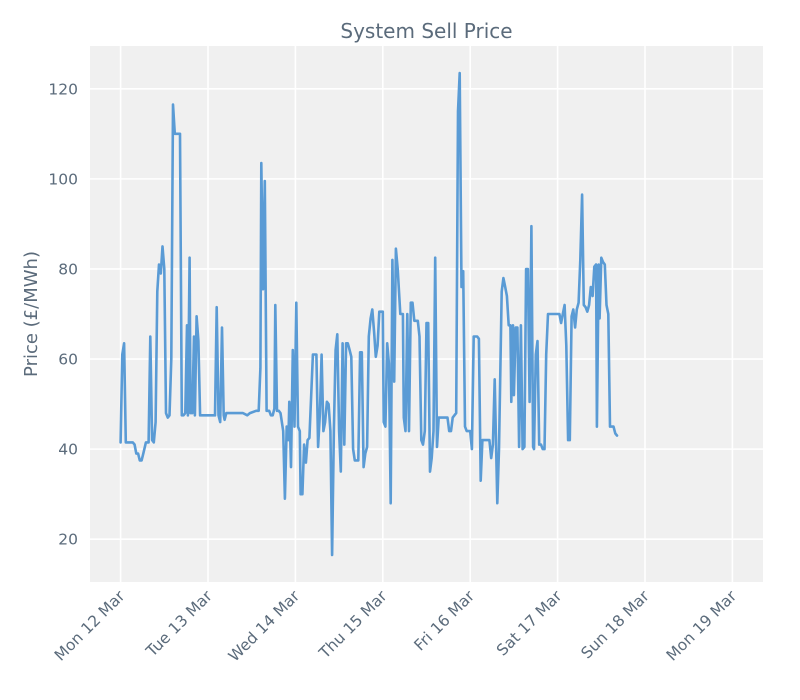 The height and width of the screenshot is (700, 800). What do you see at coordinates (68, 450) in the screenshot?
I see `y-tick-label: 40` at bounding box center [68, 450].